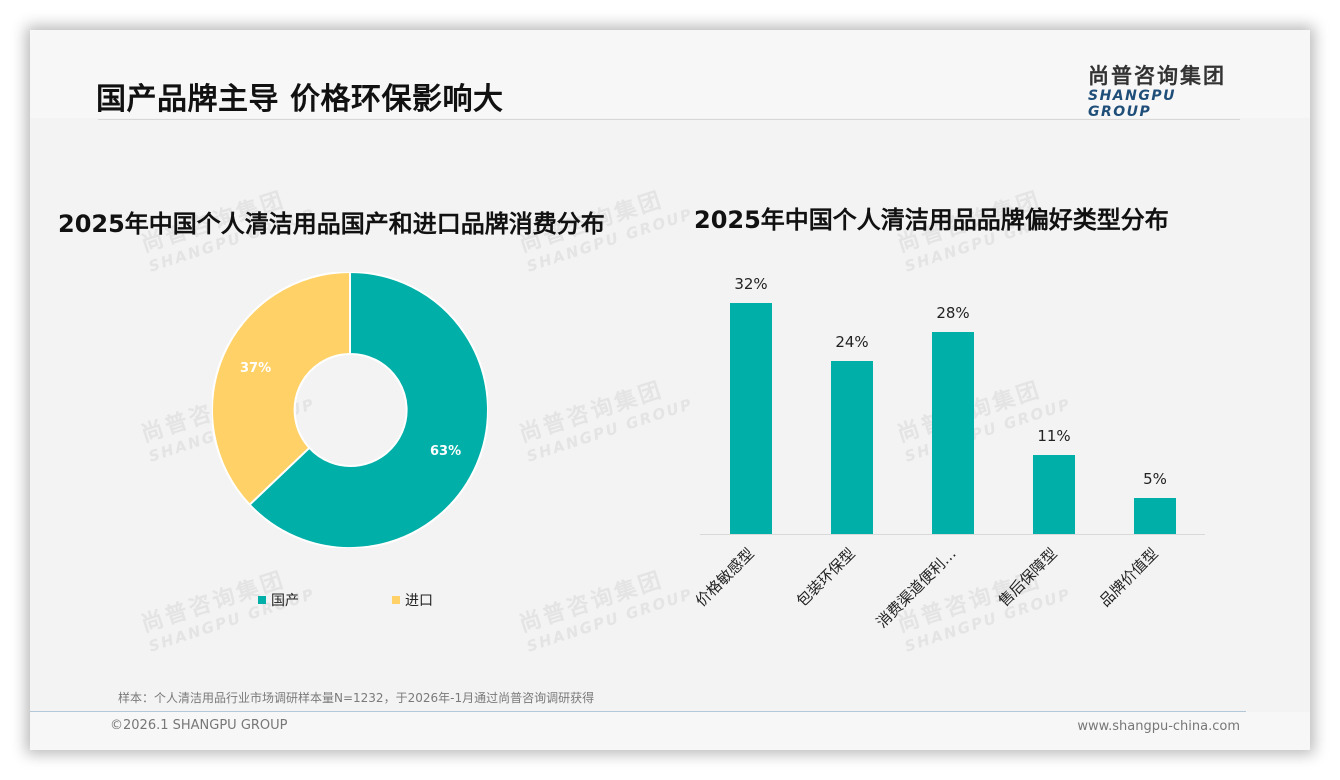  Describe the element at coordinates (751, 284) in the screenshot. I see `bar-value-label: 32%` at that location.